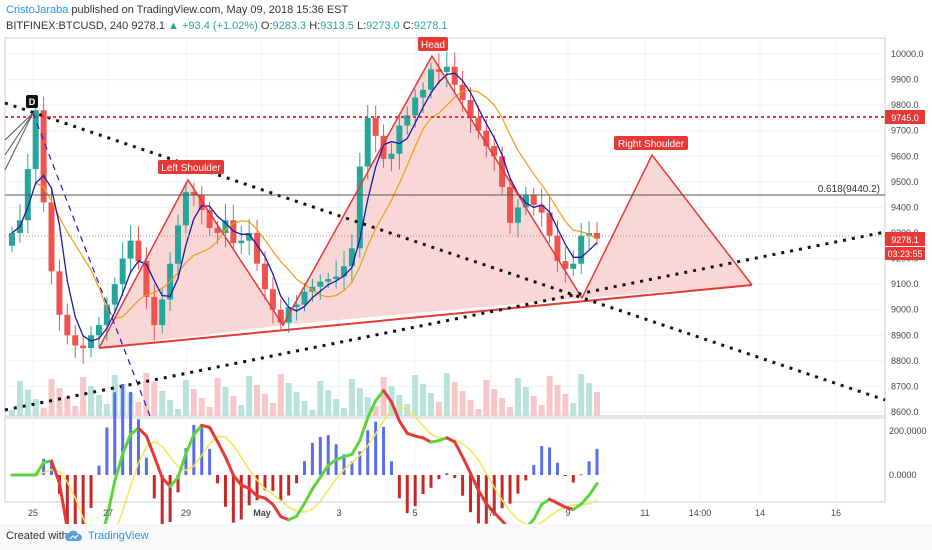 This screenshot has width=932, height=550. Describe the element at coordinates (414, 513) in the screenshot. I see `time-tick-label: 5` at that location.